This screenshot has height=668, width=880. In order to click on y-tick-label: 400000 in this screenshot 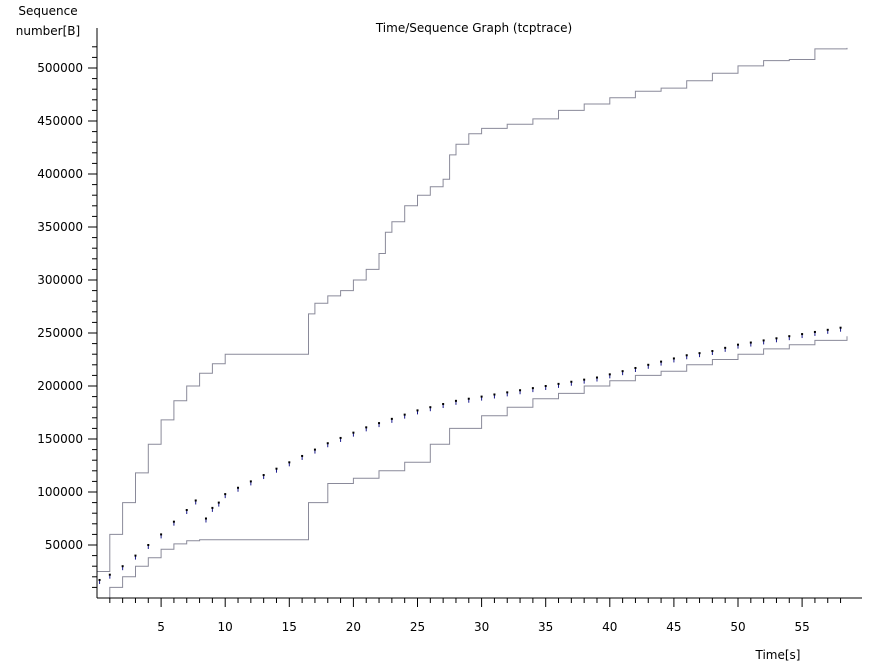, I will do `click(60, 174)`.